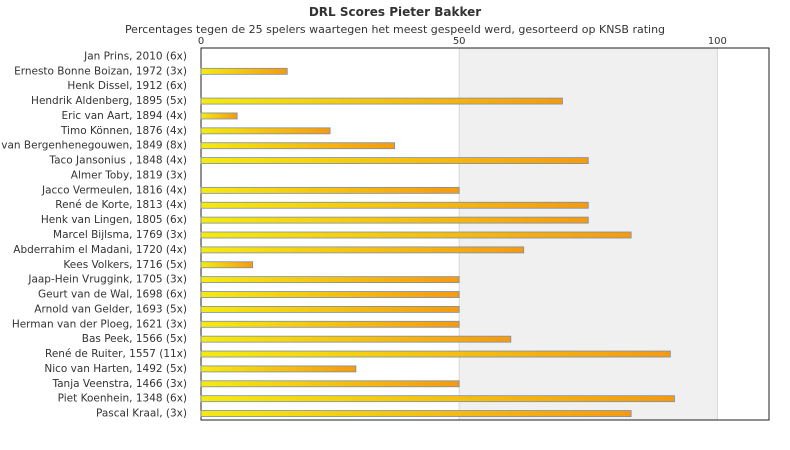 The image size is (790, 450). I want to click on category-label: Pascal Kraal, (3x), so click(141, 414).